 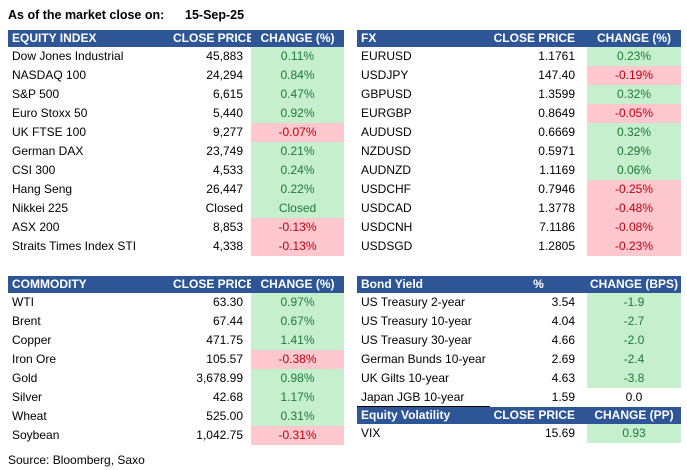 I want to click on table-row: UK FTSE 100 9,277 -0.07%, so click(x=176, y=132).